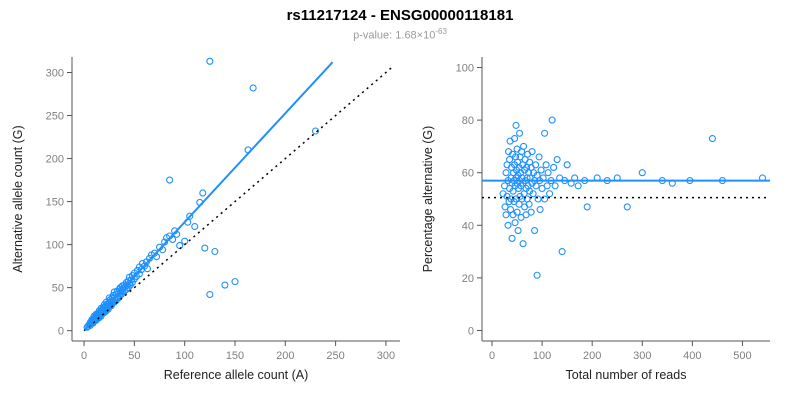 This screenshot has width=800, height=400. What do you see at coordinates (468, 279) in the screenshot?
I see `svg-text: 20` at bounding box center [468, 279].